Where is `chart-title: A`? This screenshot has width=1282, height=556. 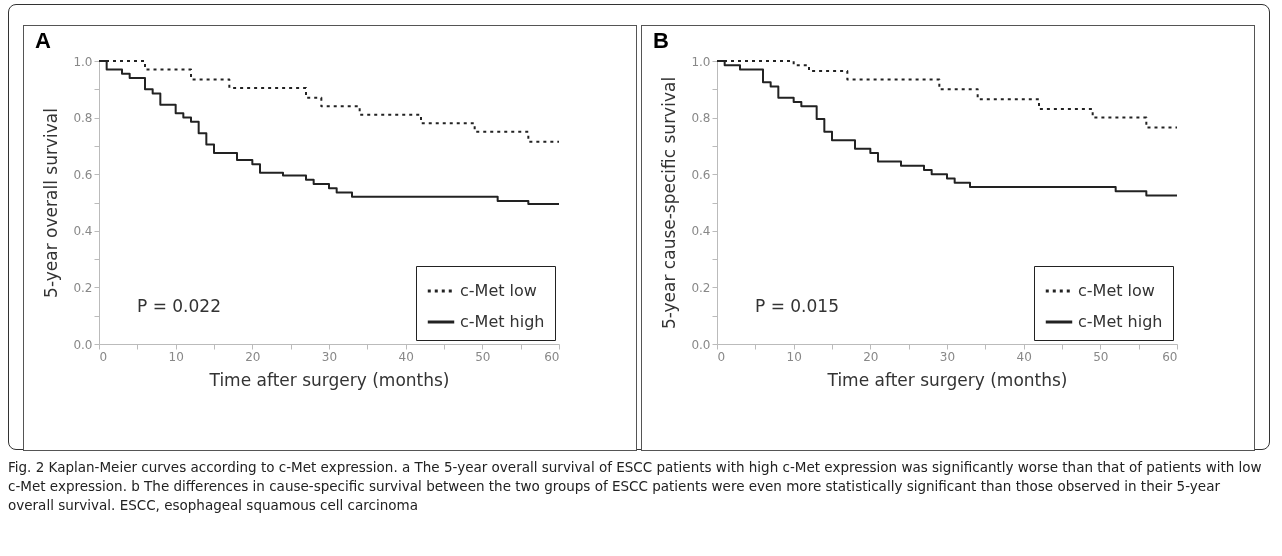 chart-title: A is located at coordinates (42, 40).